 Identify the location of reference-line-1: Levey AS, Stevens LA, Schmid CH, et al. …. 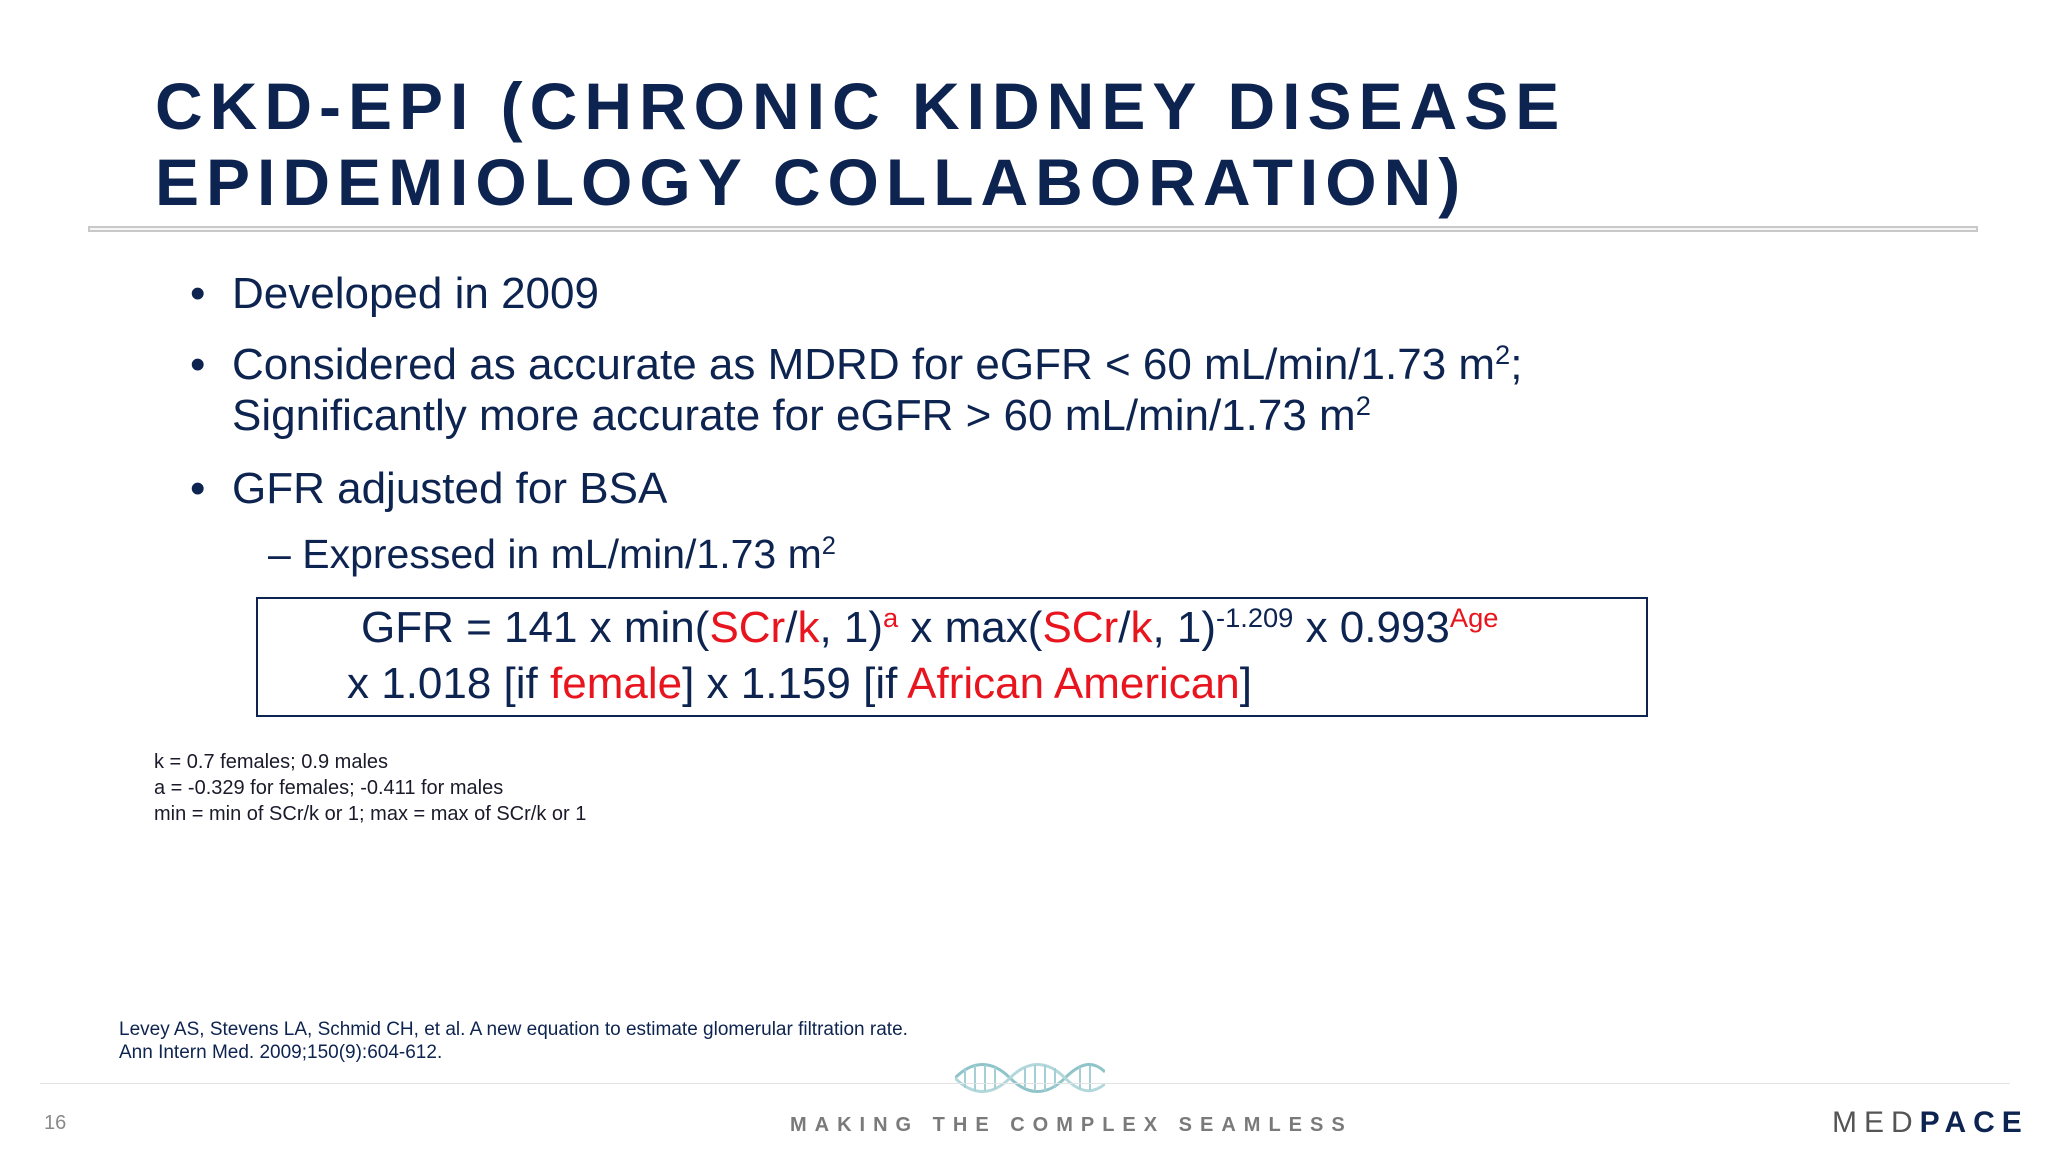
(513, 1029).